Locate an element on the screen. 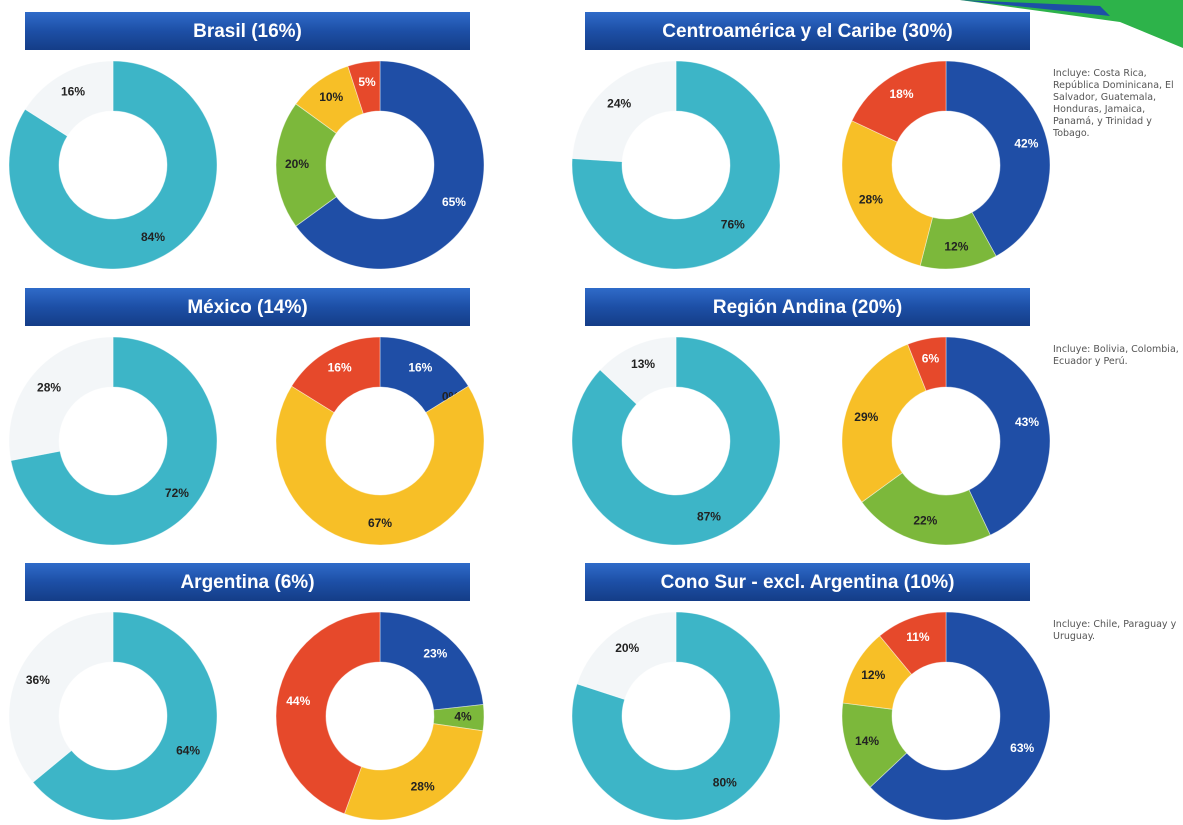 This screenshot has height=825, width=1183. data-label: 22% is located at coordinates (925, 521).